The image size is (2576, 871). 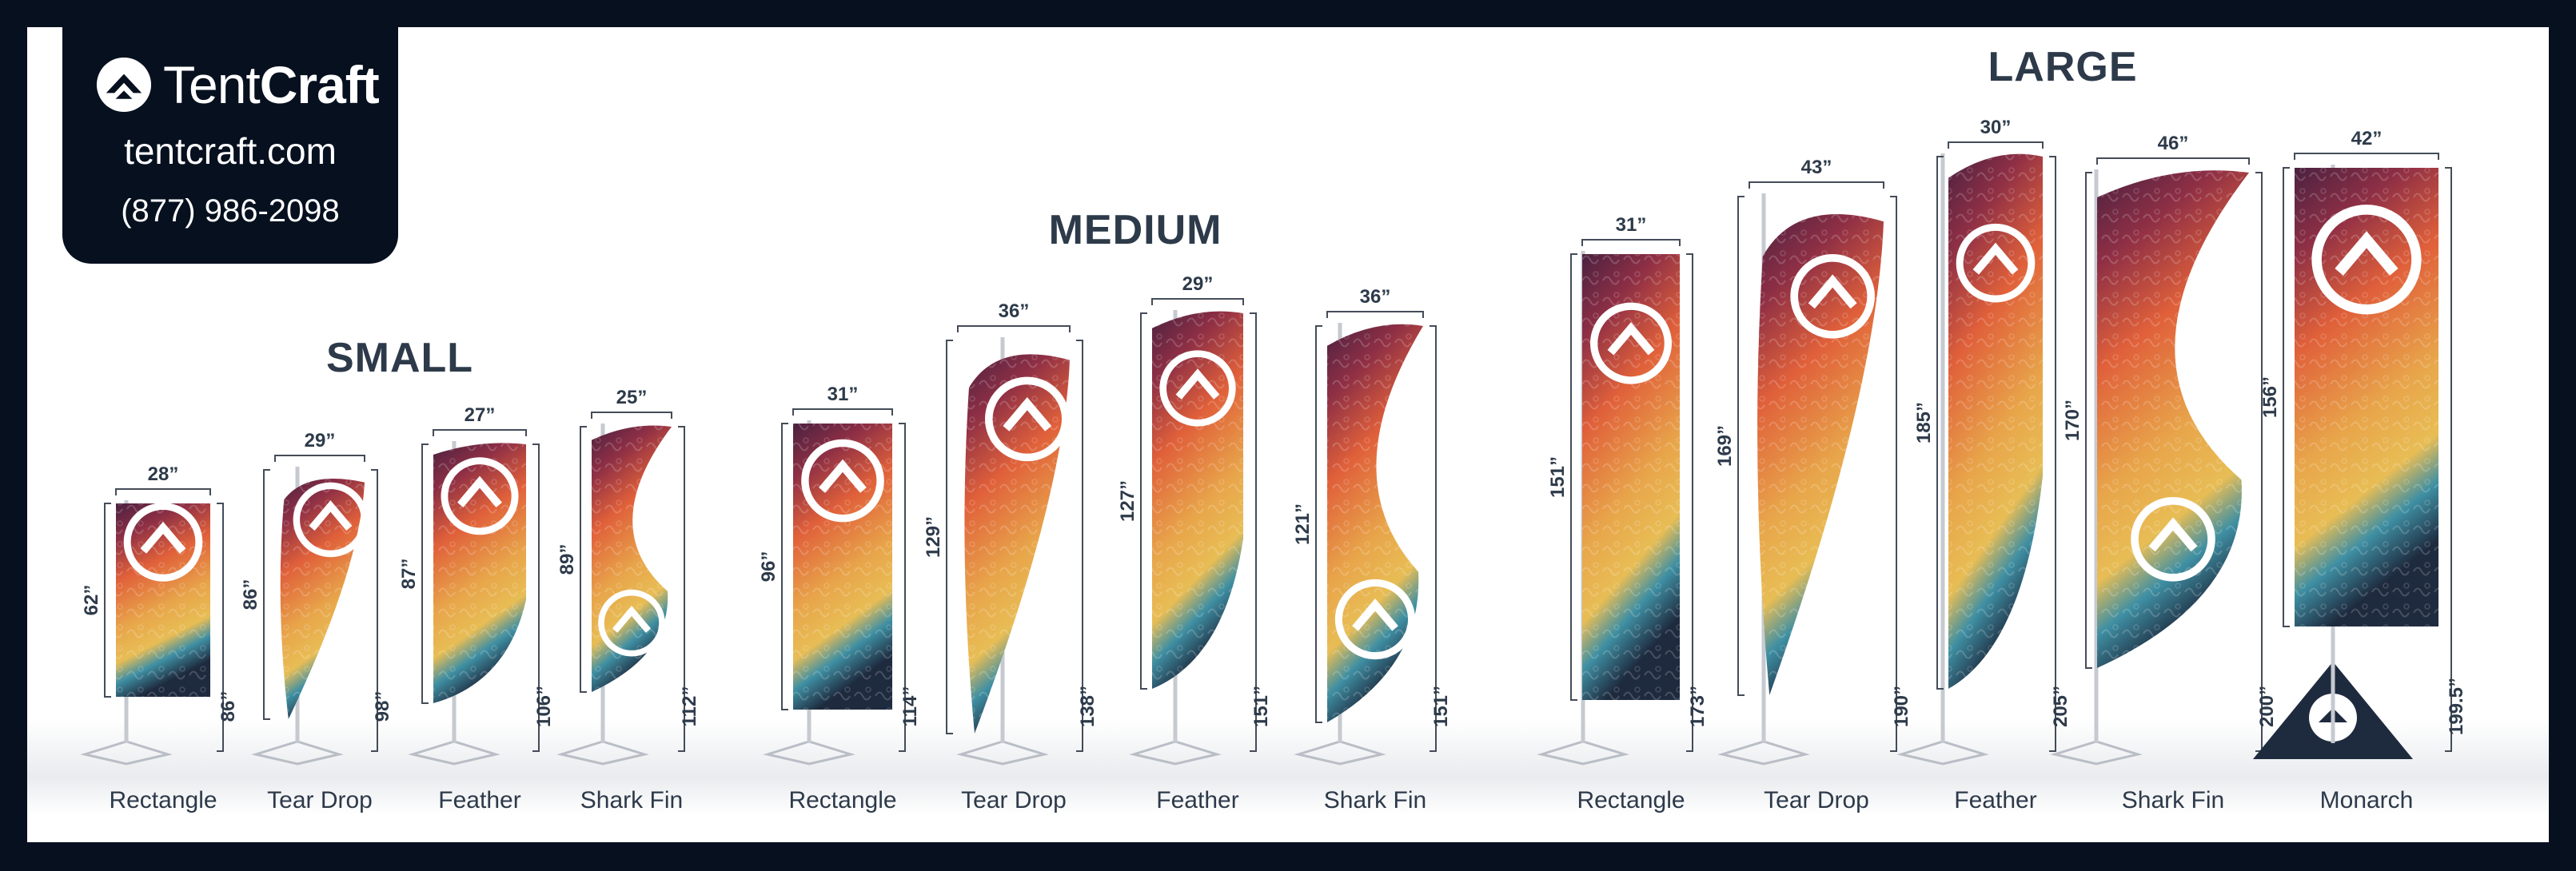 I want to click on group-title-small: SMALL, so click(x=399, y=358).